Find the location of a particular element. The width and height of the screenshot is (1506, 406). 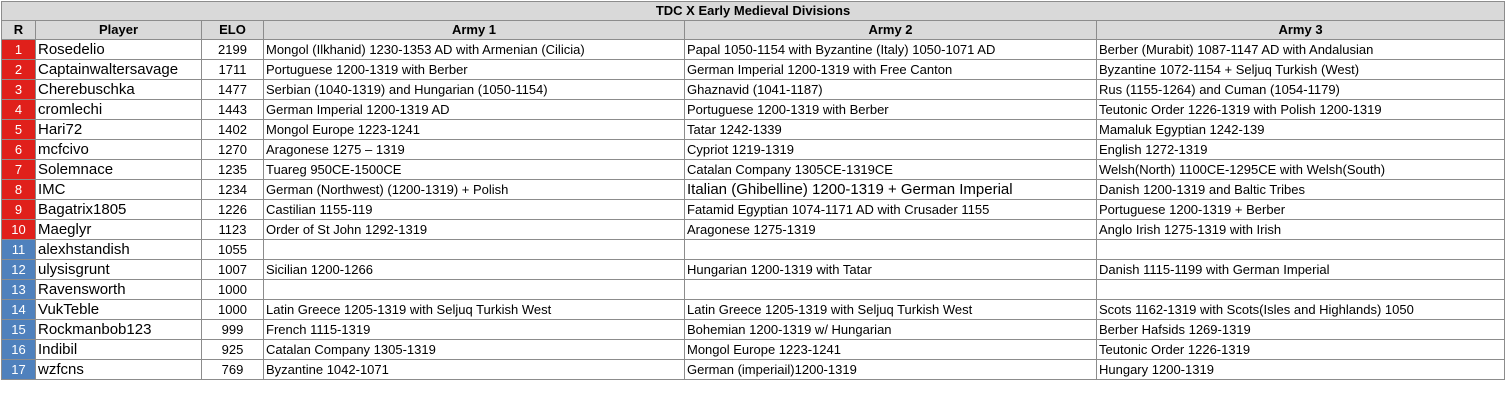

player-cell: Hari72 is located at coordinates (118, 129).